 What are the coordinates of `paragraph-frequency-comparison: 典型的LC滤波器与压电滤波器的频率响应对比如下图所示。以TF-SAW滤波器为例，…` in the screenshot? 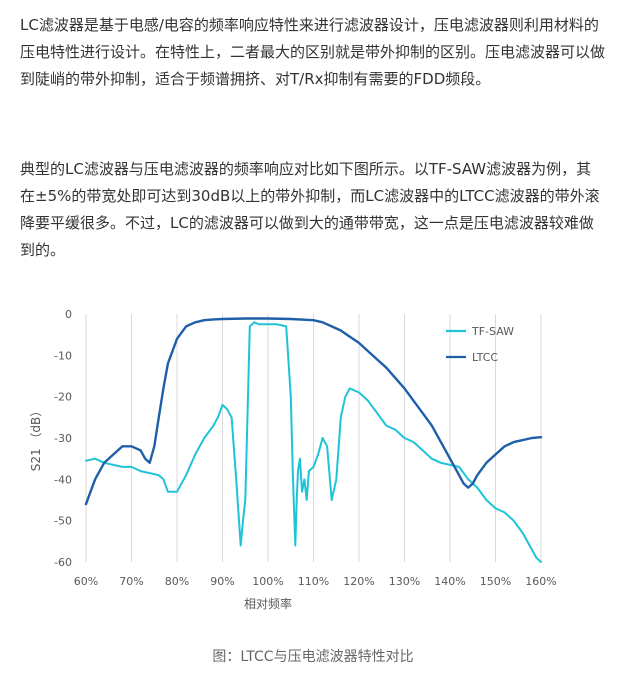 It's located at (310, 209).